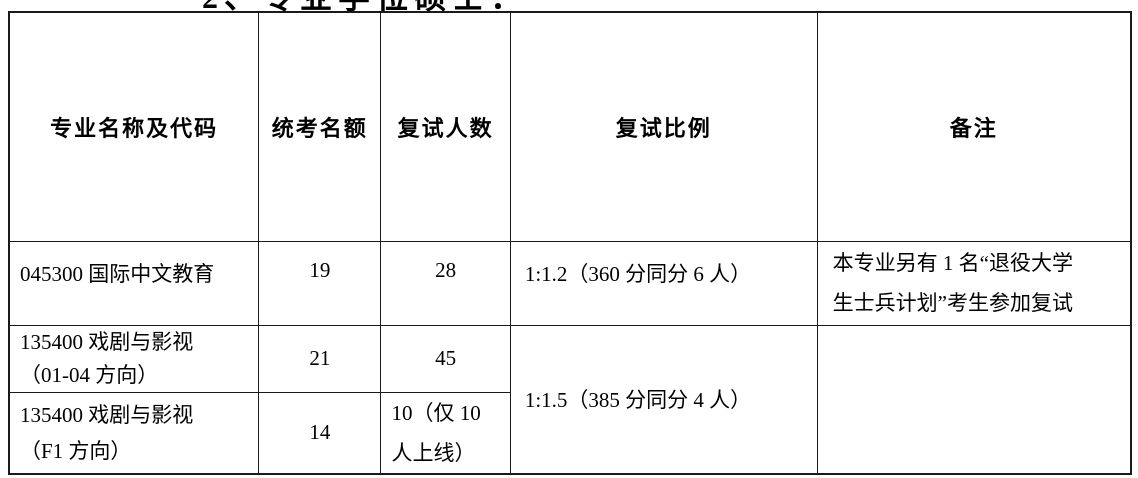 This screenshot has height=478, width=1138. I want to click on column-header-ratio: 复试比例, so click(663, 126).